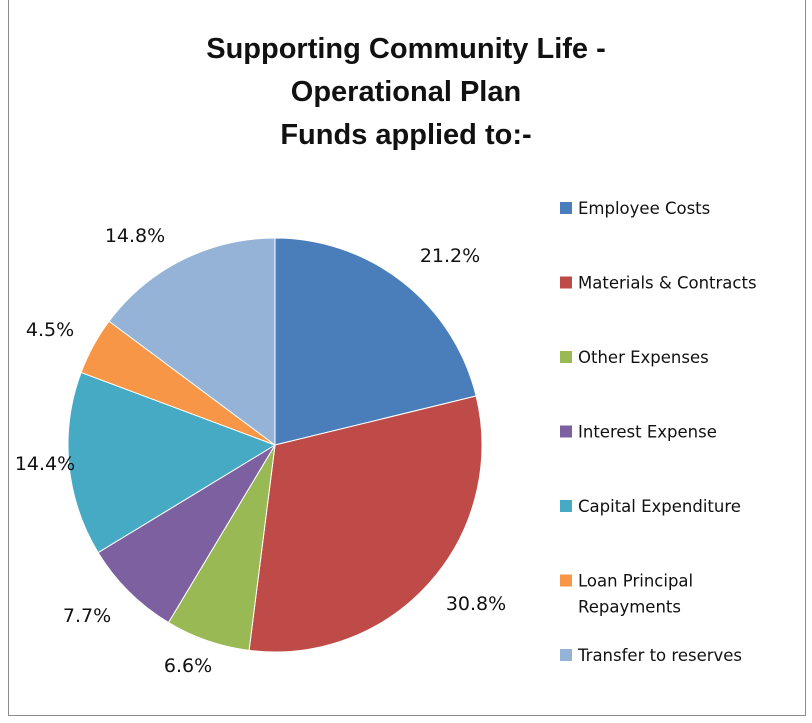 This screenshot has height=723, width=812. I want to click on legend-swatch-transfer-to-reserves, so click(566, 655).